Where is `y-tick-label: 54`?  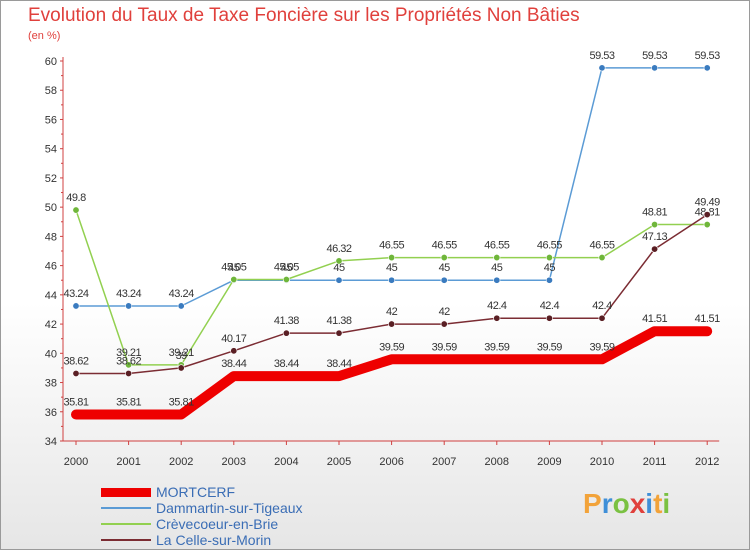 y-tick-label: 54 is located at coordinates (51, 150).